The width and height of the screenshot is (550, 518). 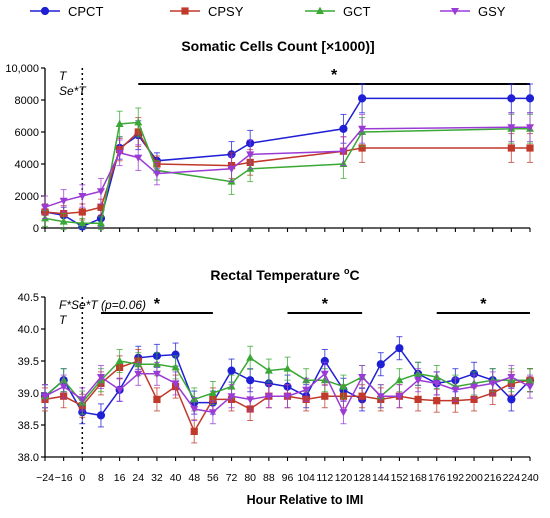 I want to click on title-unit: C, so click(x=355, y=275).